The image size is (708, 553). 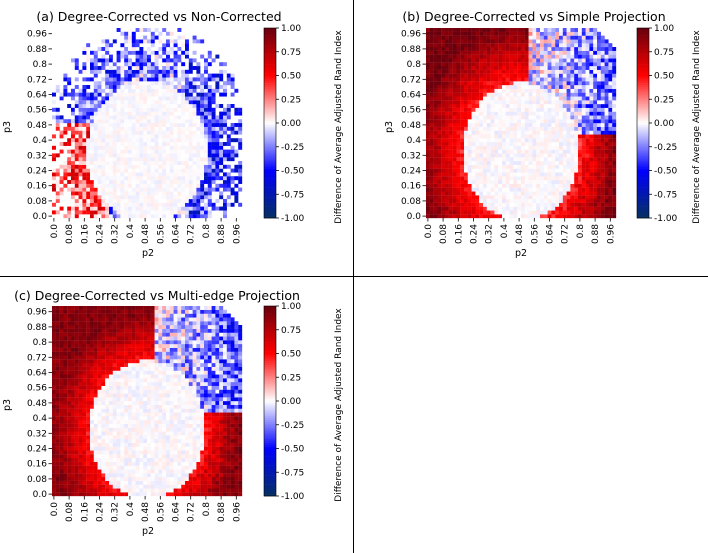 I want to click on colorbar-segment, so click(x=643, y=82).